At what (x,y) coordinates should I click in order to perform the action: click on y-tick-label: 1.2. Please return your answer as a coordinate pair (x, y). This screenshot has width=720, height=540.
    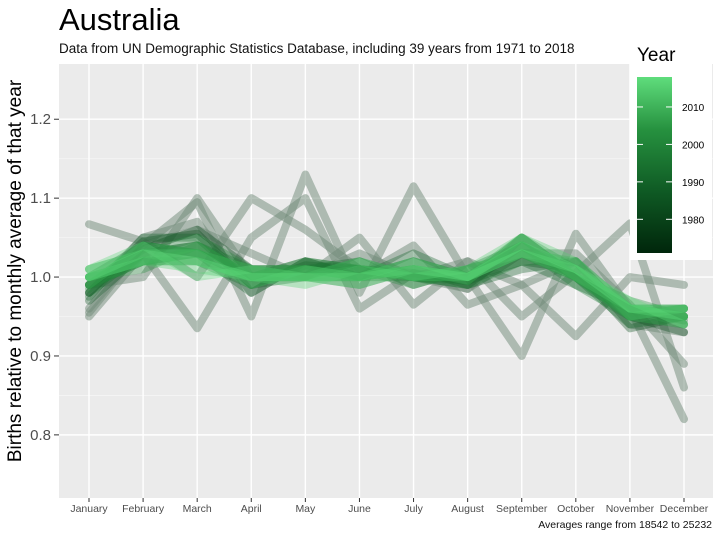
    Looking at the image, I should click on (40, 119).